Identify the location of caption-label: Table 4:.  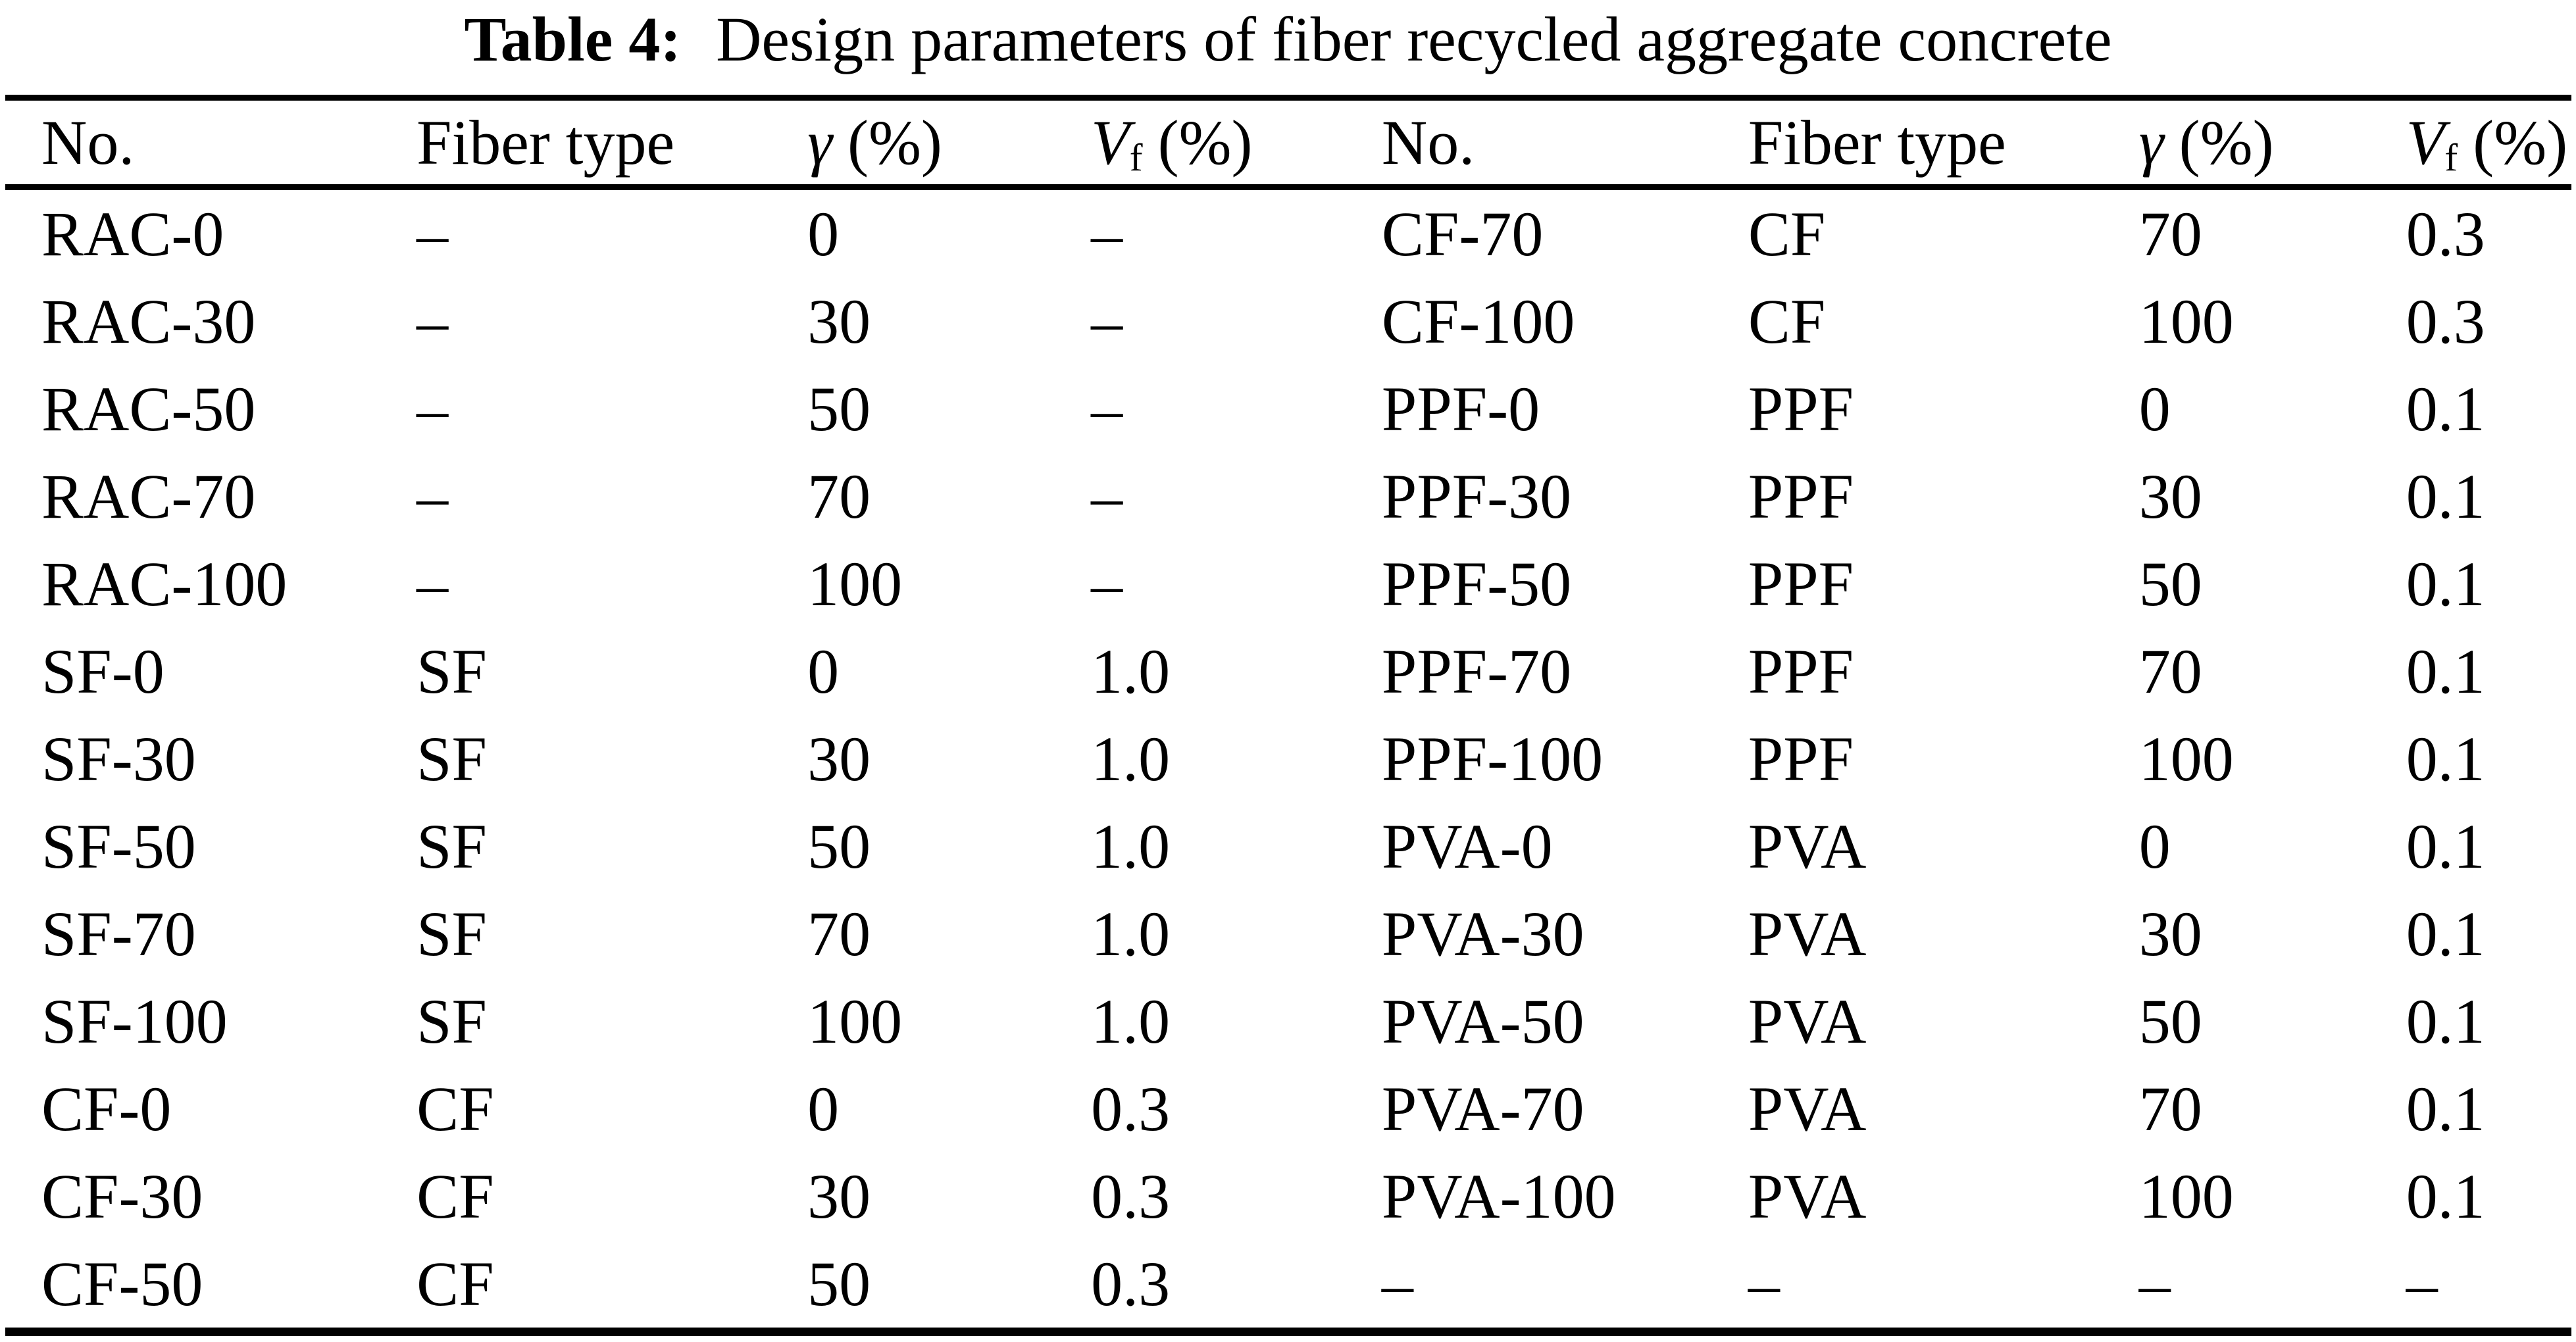
(573, 39).